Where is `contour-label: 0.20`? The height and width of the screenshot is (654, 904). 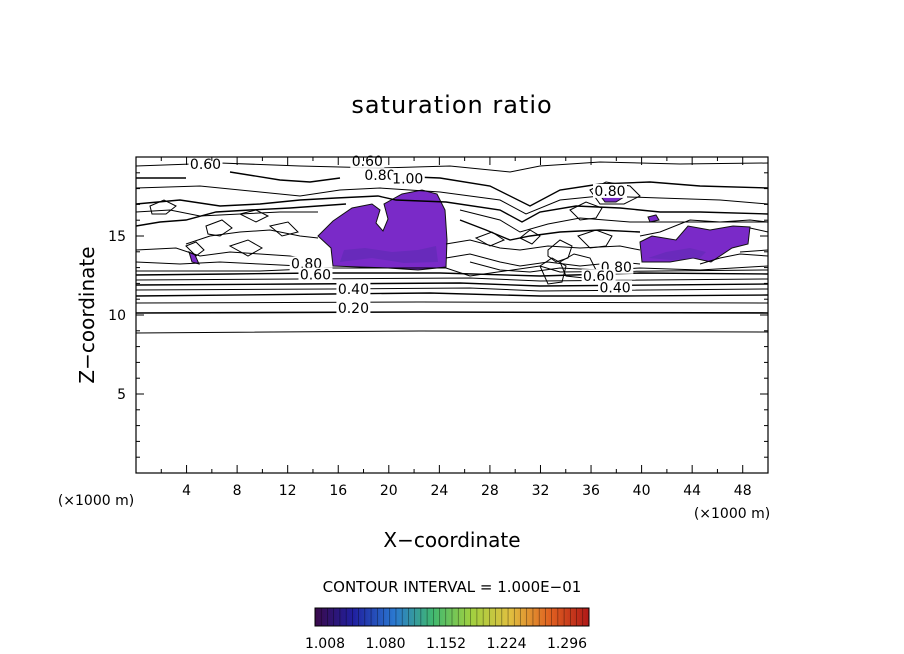
contour-label: 0.20 is located at coordinates (353, 309).